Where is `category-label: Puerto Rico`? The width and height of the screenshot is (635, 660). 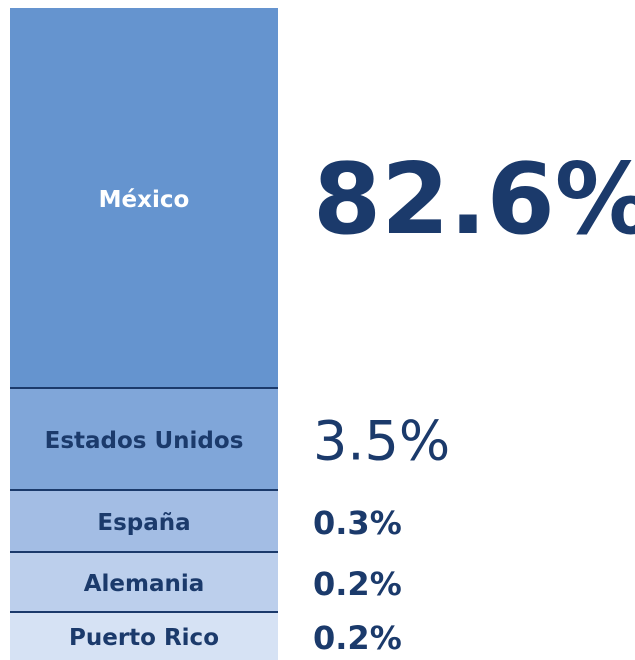
category-label: Puerto Rico is located at coordinates (144, 638).